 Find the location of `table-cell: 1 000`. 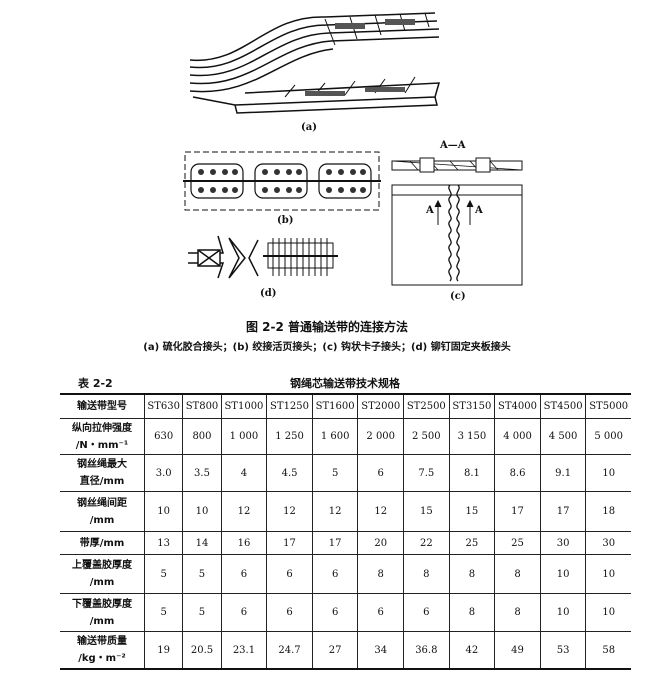

table-cell: 1 000 is located at coordinates (244, 436).